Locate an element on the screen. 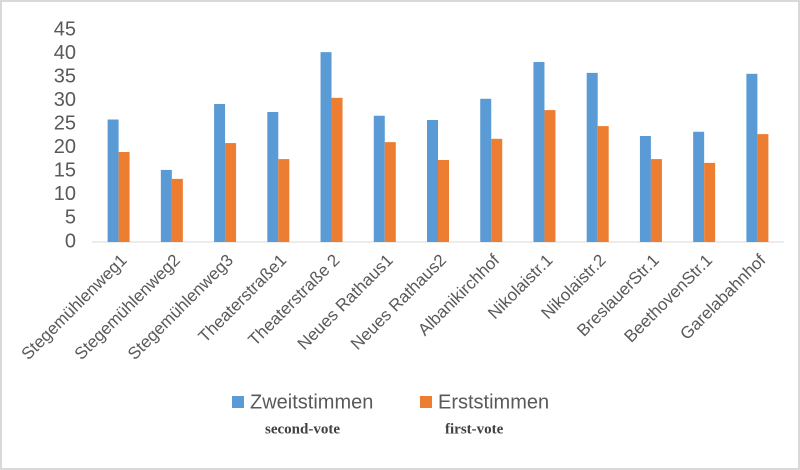  x-tick-label: Neues Rathaus2 is located at coordinates (398, 302).